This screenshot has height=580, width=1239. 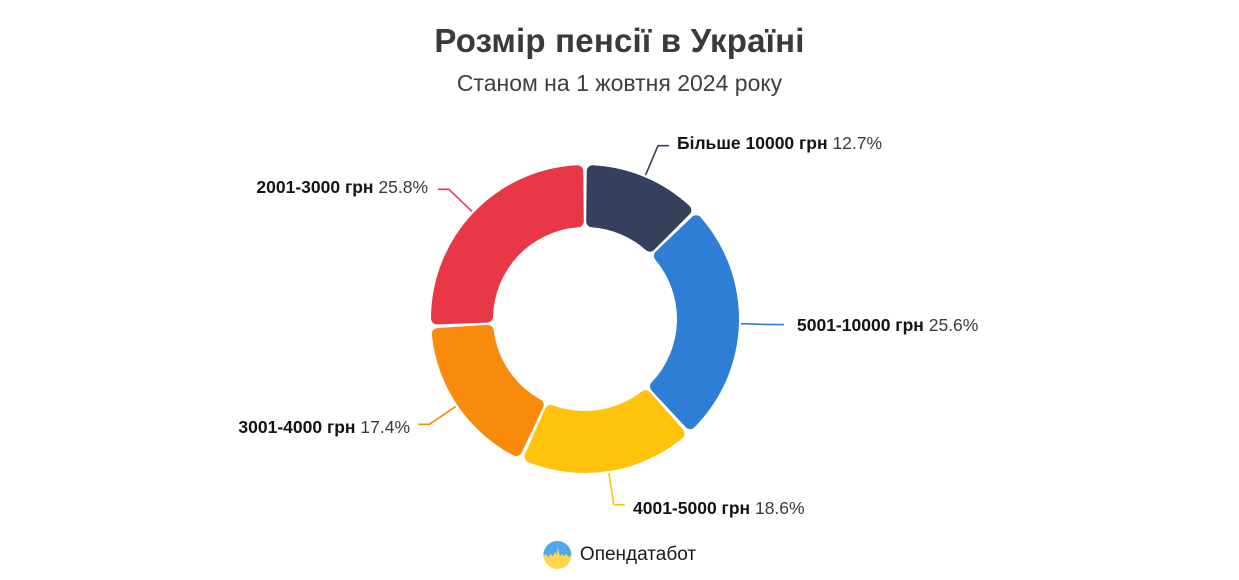 I want to click on slice-label-2: 4001-5000 грн 18.6%, so click(x=719, y=508).